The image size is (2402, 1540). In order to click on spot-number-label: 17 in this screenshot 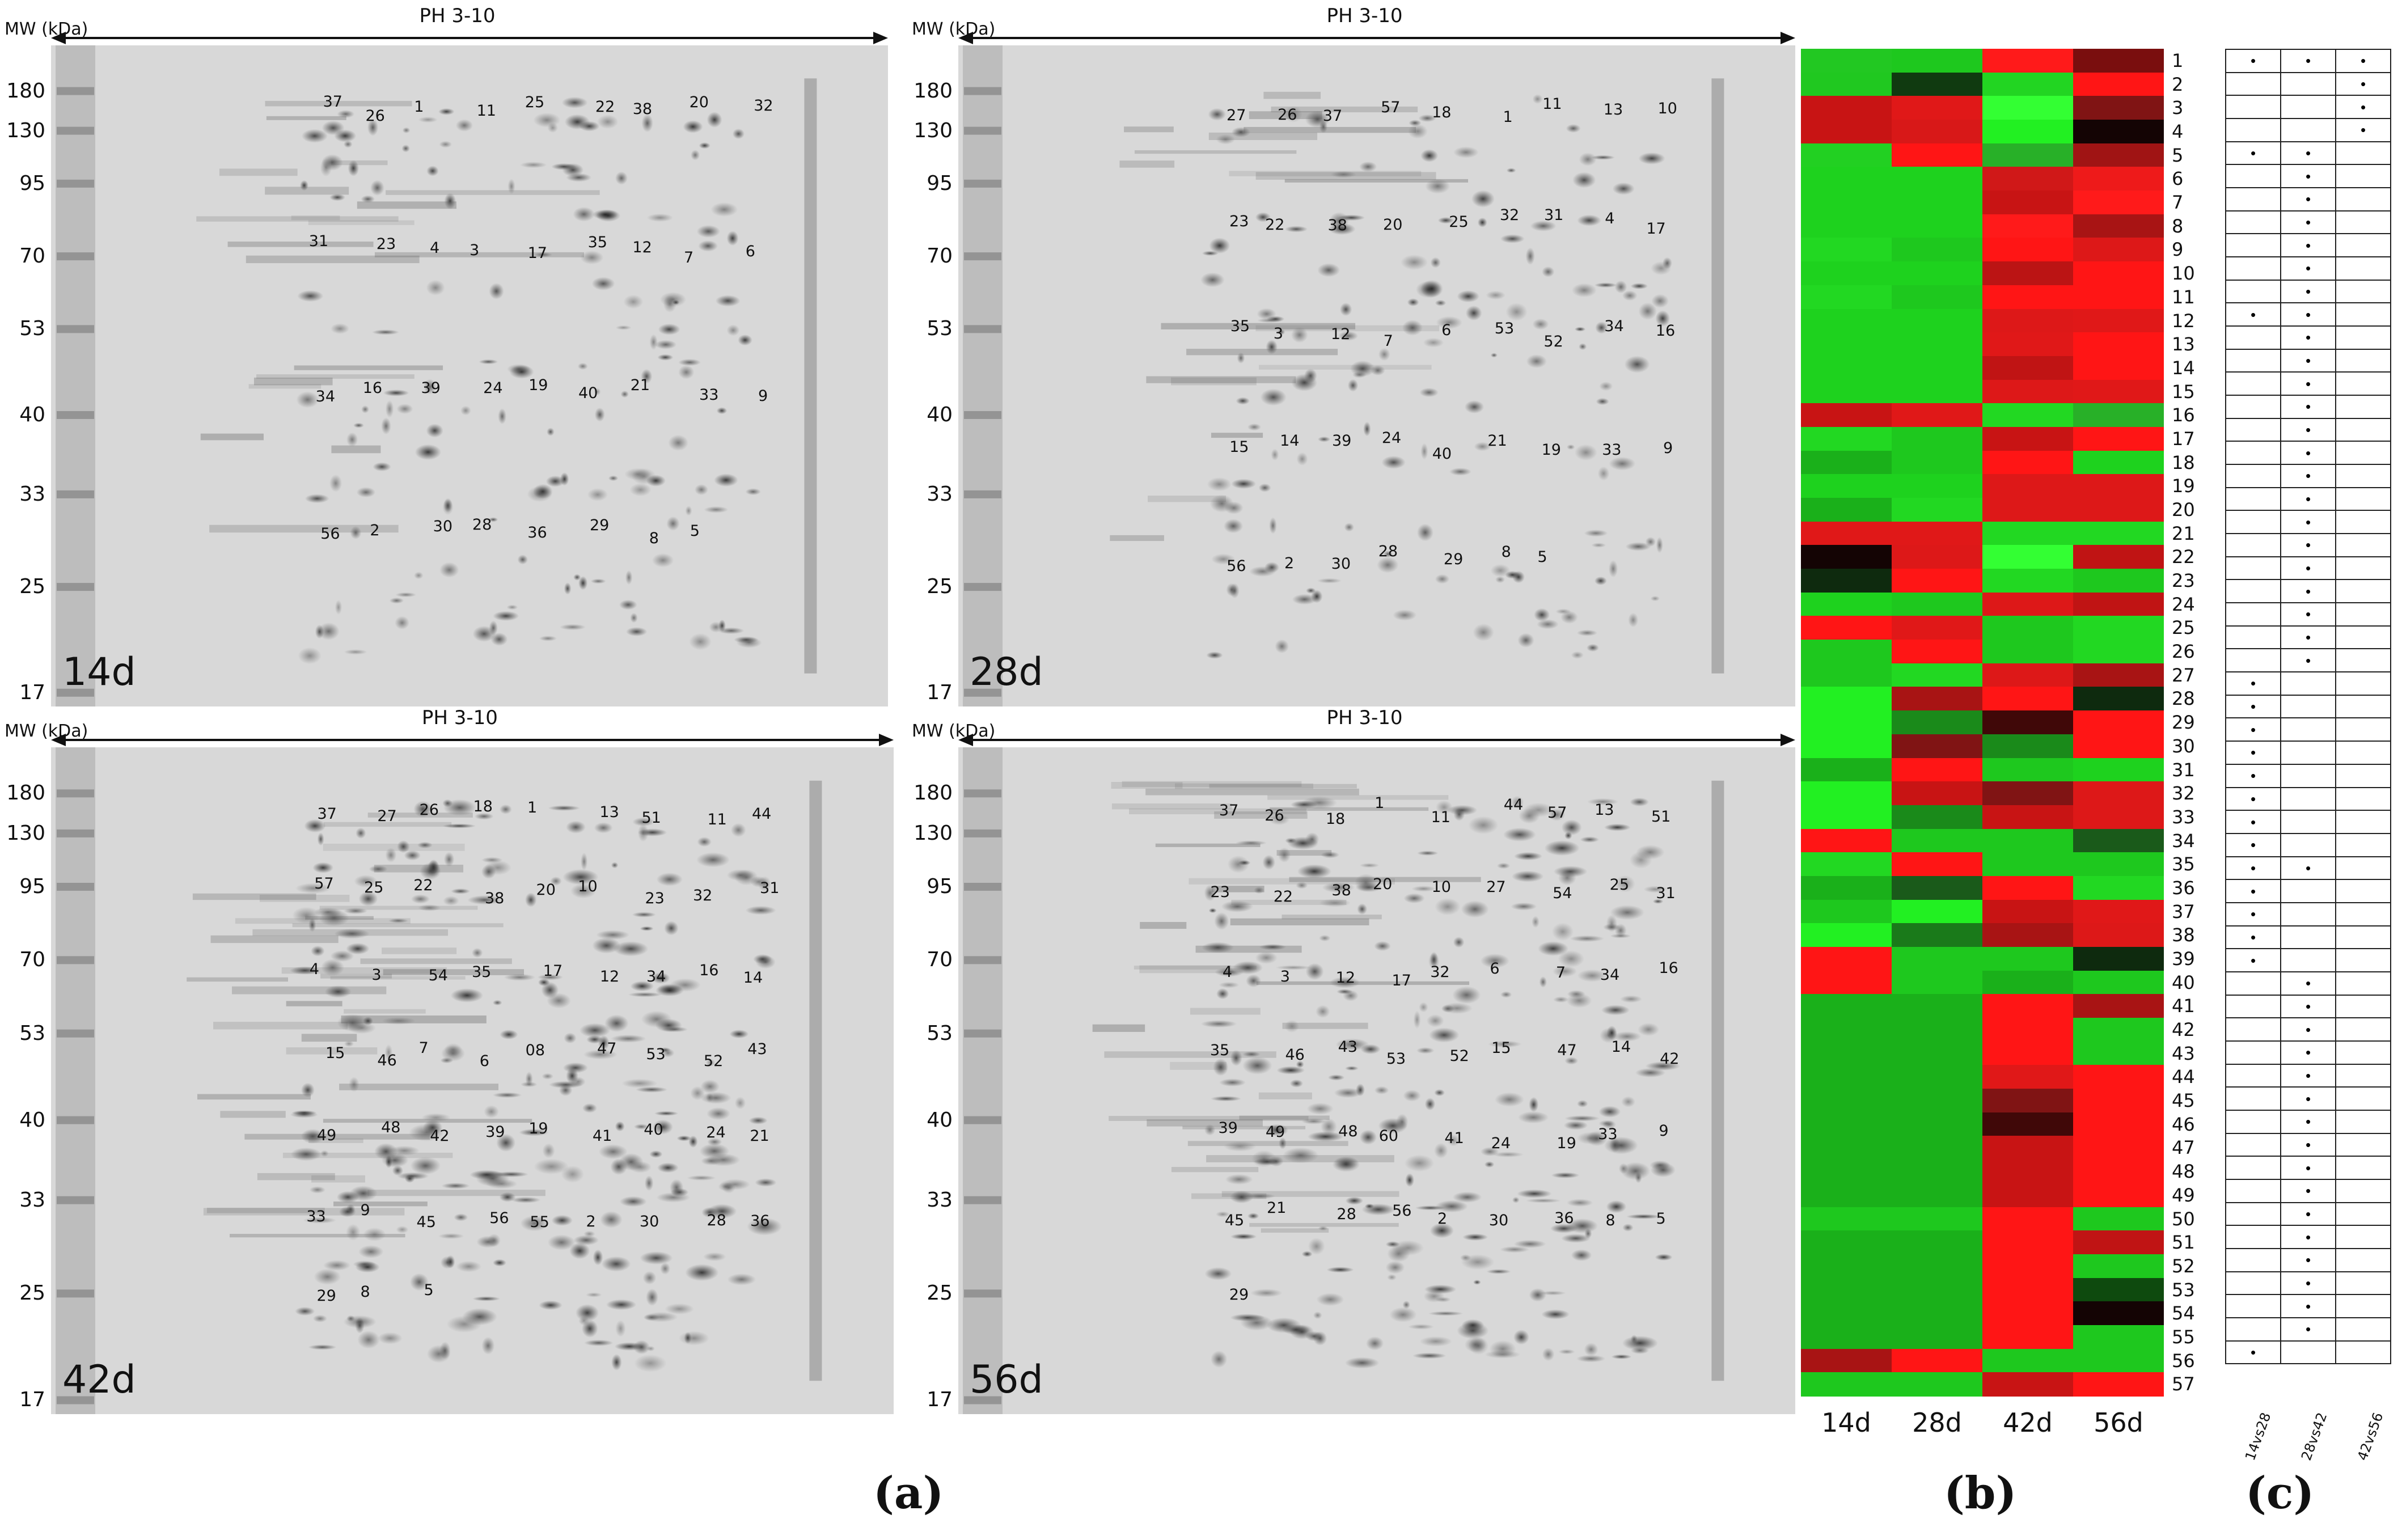, I will do `click(553, 971)`.